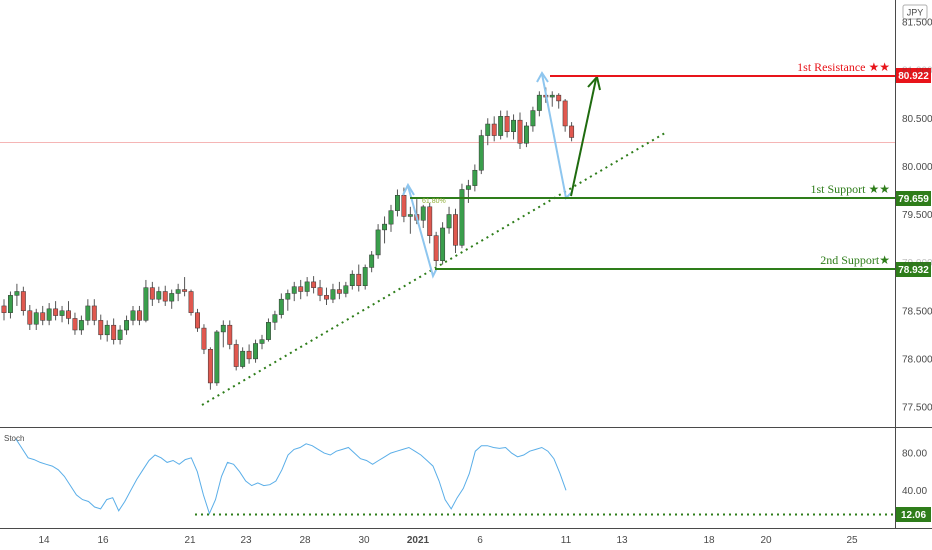 The width and height of the screenshot is (932, 550). I want to click on stochastic-line, so click(291, 476).